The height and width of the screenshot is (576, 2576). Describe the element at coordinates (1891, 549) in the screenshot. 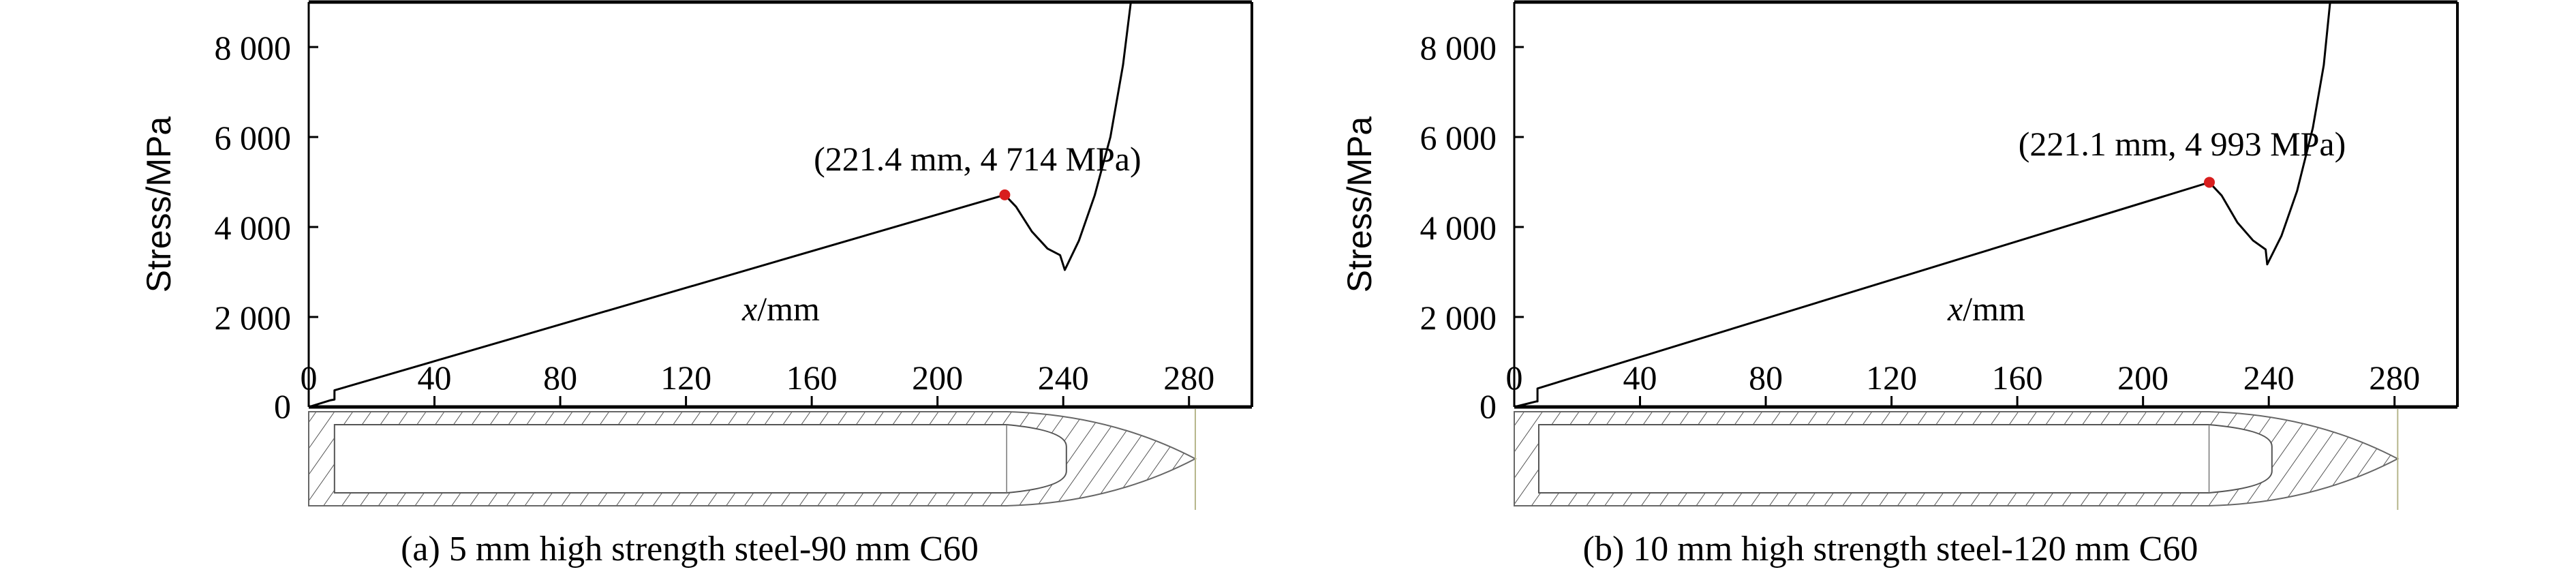

I see `panel-caption: (b) 10 mm high strength steel-120 mm C60` at that location.